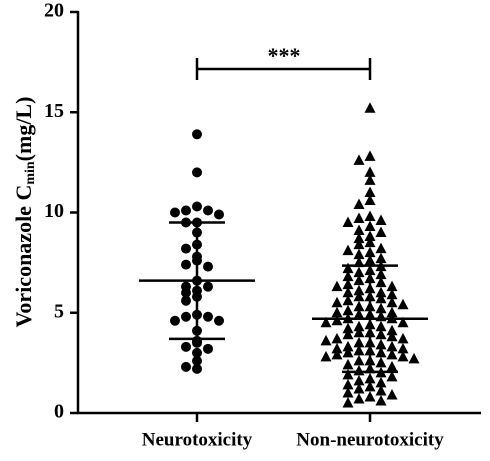 The image size is (490, 461). What do you see at coordinates (54, 111) in the screenshot?
I see `y-tick-label: 15` at bounding box center [54, 111].